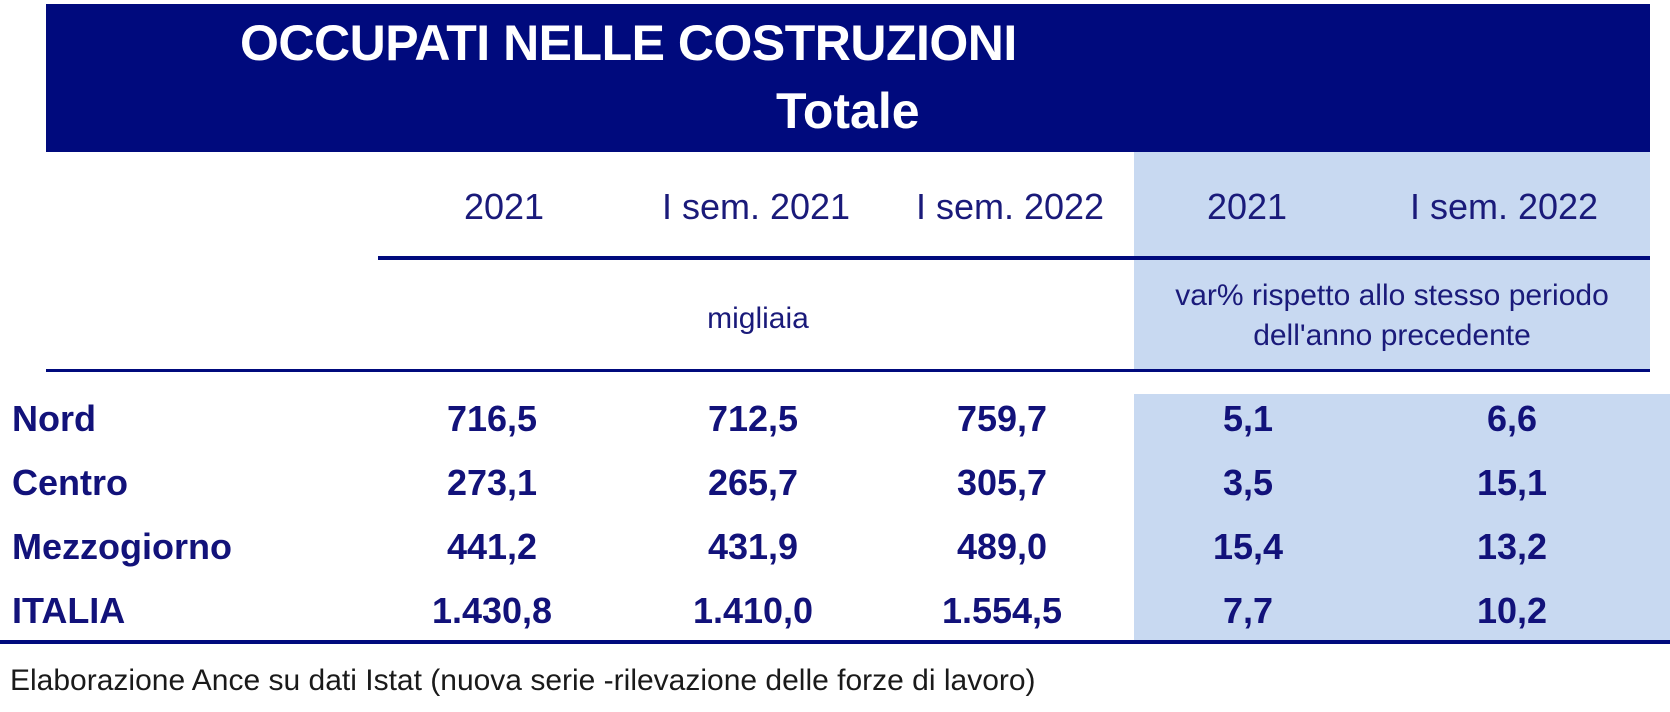 The image size is (1670, 712). What do you see at coordinates (504, 206) in the screenshot?
I see `column-header-2021: 2021` at bounding box center [504, 206].